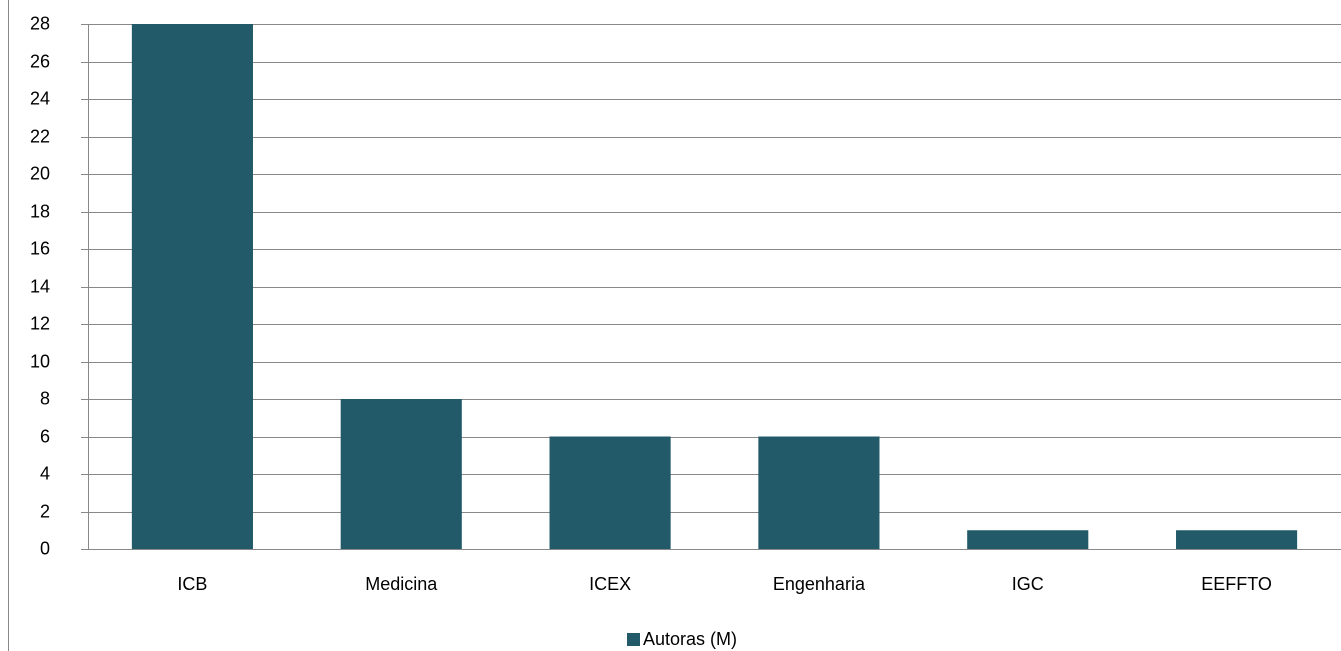  I want to click on y-tick-label: 24, so click(40, 98).